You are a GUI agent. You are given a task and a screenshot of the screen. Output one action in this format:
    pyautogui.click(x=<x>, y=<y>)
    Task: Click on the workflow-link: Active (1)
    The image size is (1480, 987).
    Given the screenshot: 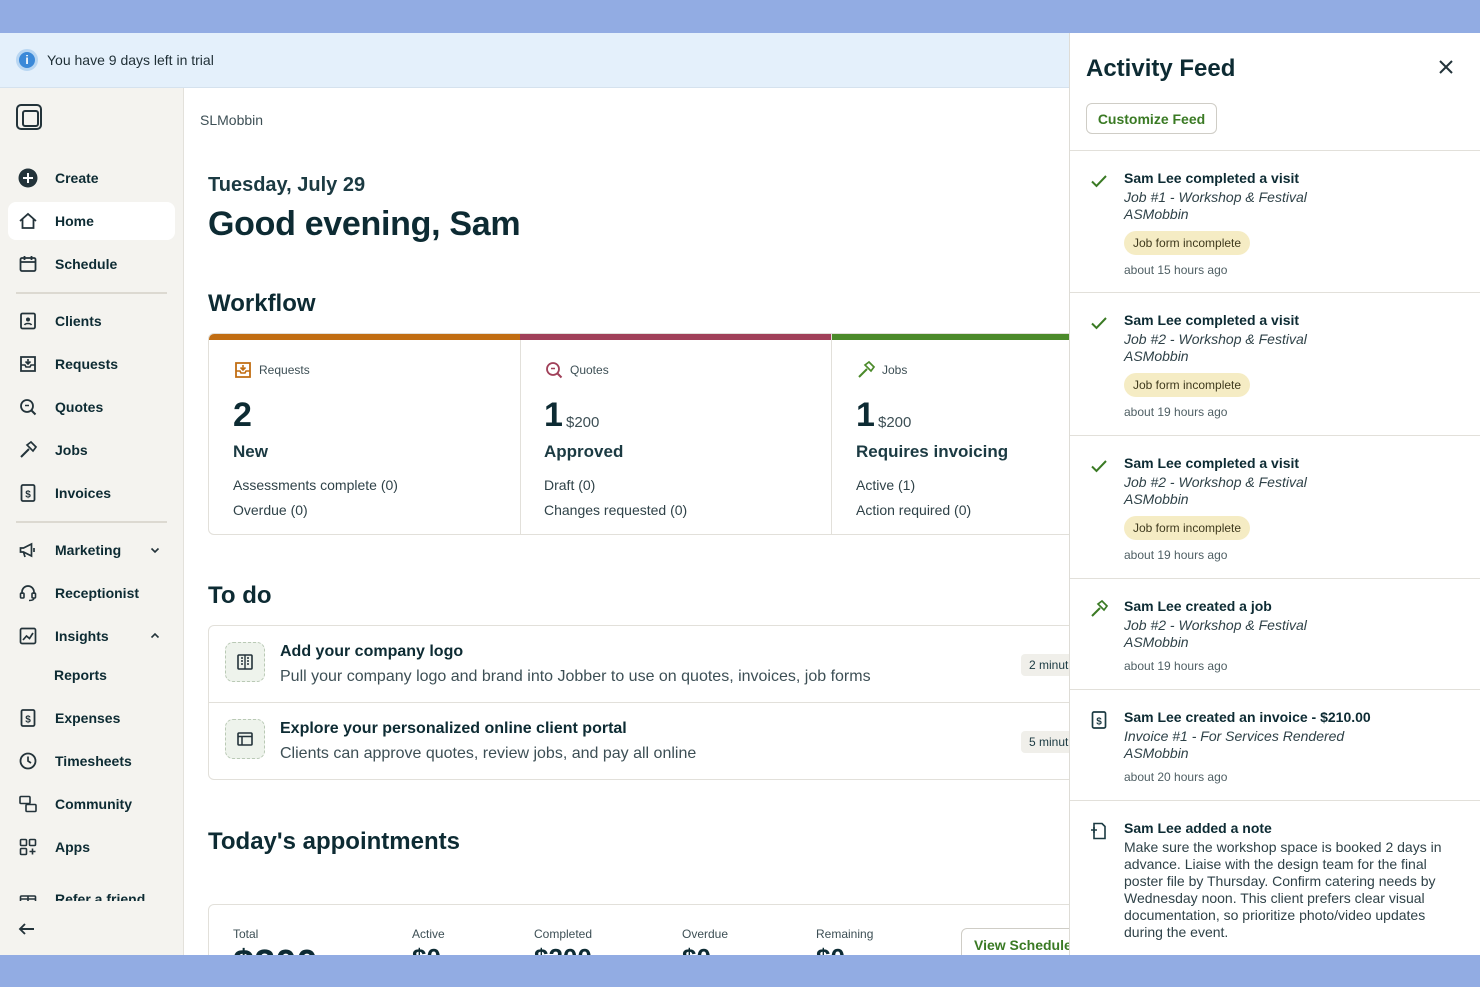 What is the action you would take?
    pyautogui.click(x=886, y=485)
    